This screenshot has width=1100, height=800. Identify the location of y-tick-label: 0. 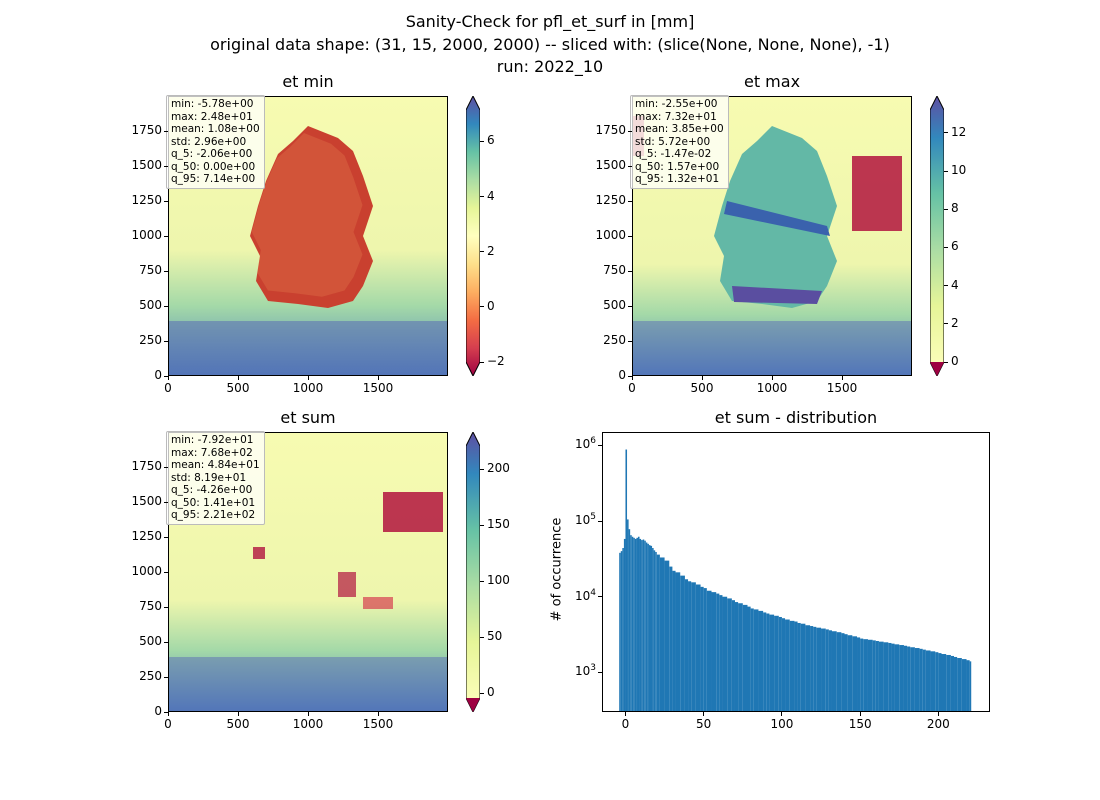
(158, 375).